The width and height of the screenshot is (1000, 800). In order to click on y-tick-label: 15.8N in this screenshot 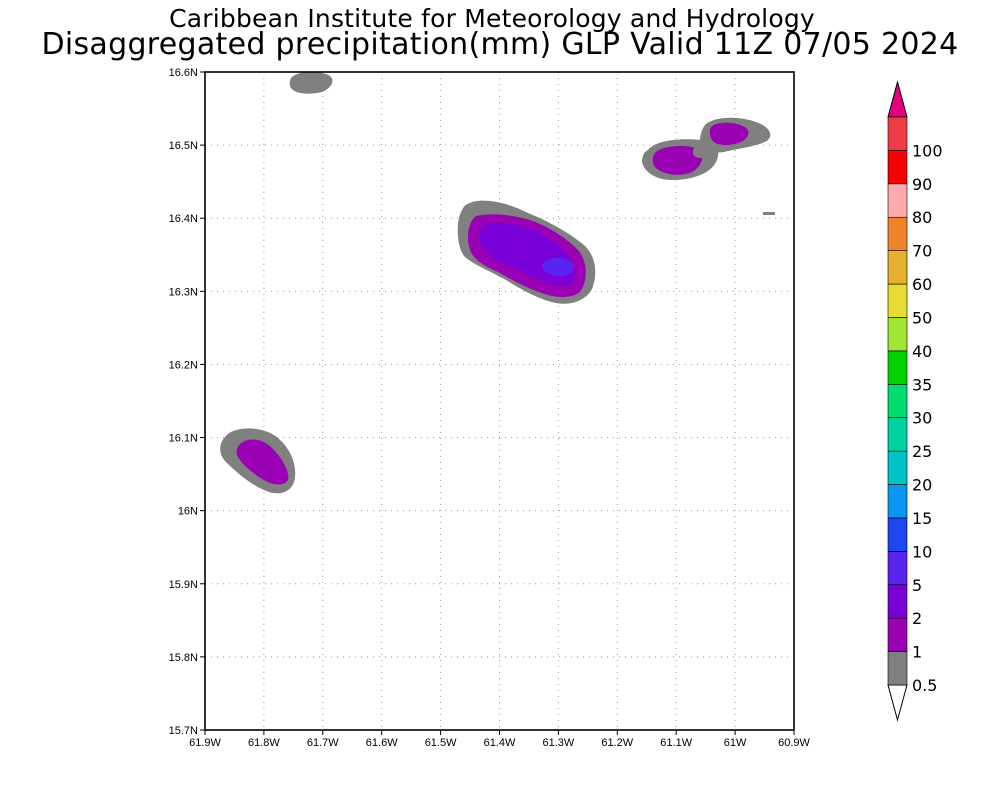, I will do `click(183, 658)`.